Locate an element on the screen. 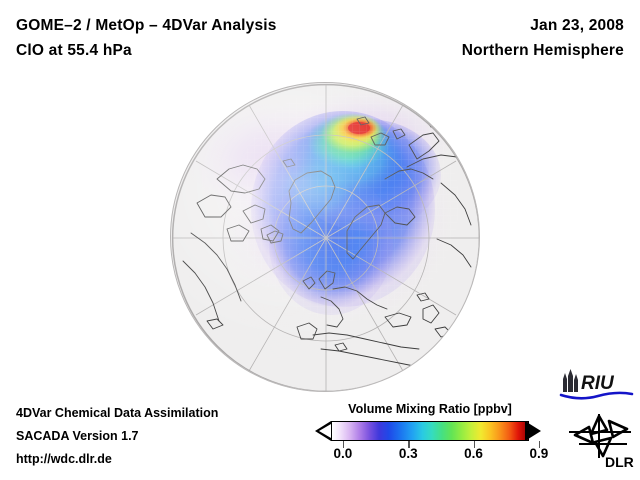 Image resolution: width=640 pixels, height=480 pixels. colorbar-tick-label: 0.3 is located at coordinates (408, 453).